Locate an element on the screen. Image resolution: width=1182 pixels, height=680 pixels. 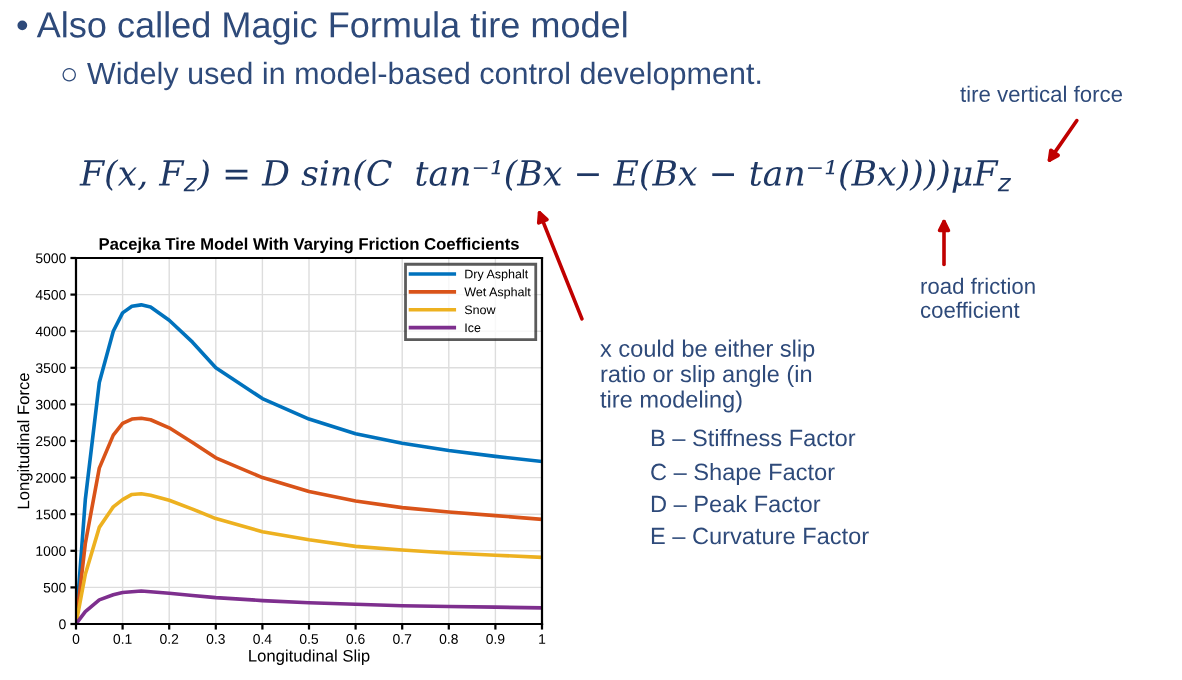
text: ○ Widely used in model-based control development. is located at coordinates (411, 76).